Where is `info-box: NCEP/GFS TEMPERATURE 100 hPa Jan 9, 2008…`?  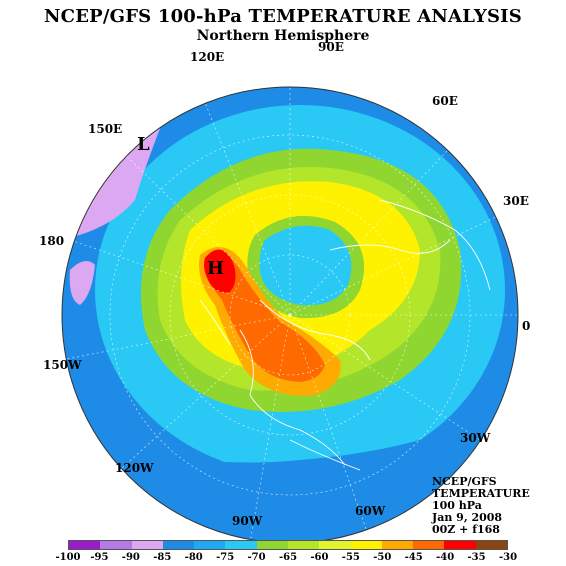 info-box: NCEP/GFS TEMPERATURE 100 hPa Jan 9, 2008… is located at coordinates (481, 506).